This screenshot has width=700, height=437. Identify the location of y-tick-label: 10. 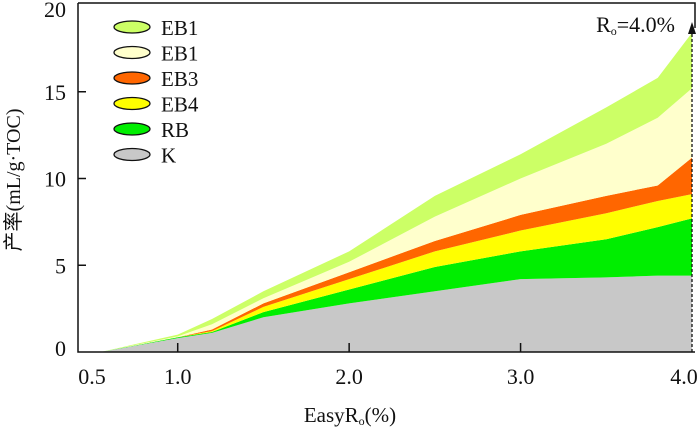
(55, 179).